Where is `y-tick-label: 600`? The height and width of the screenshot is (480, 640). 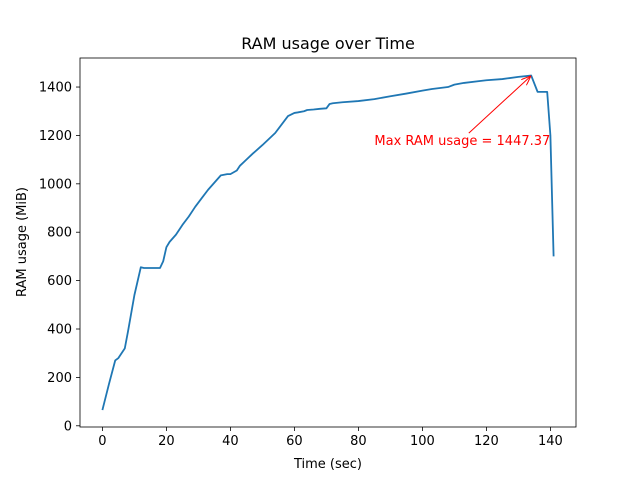
y-tick-label: 600 is located at coordinates (59, 281).